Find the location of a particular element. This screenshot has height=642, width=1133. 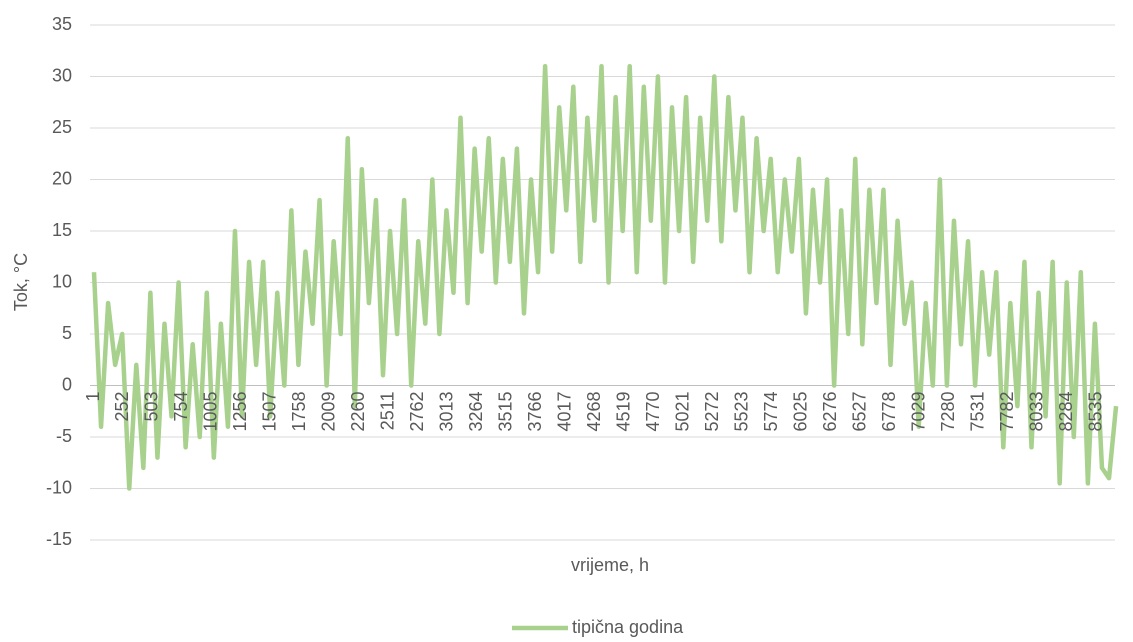

x-tick-label: 7531 is located at coordinates (977, 412).